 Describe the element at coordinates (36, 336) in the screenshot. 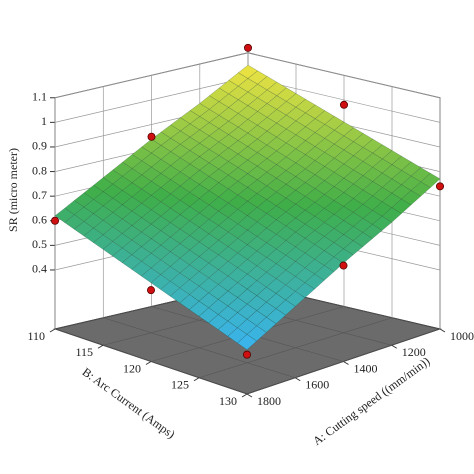

I see `y-tick-label: 110` at that location.